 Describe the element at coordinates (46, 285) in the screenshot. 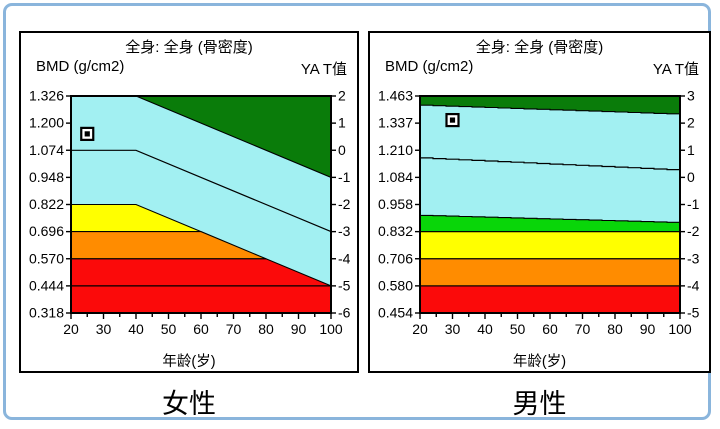

I see `female-bmd-tick-label: 0.444` at that location.